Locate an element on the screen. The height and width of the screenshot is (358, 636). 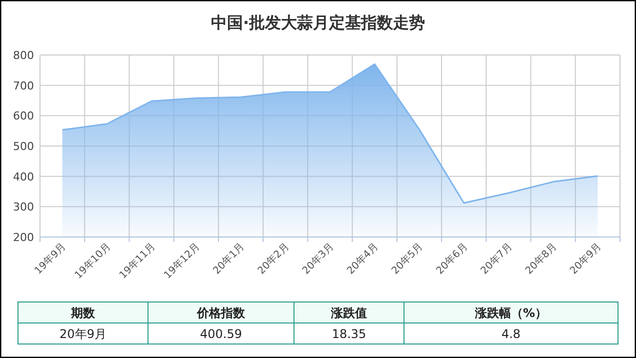
text: 涨跌值 is located at coordinates (348, 313).